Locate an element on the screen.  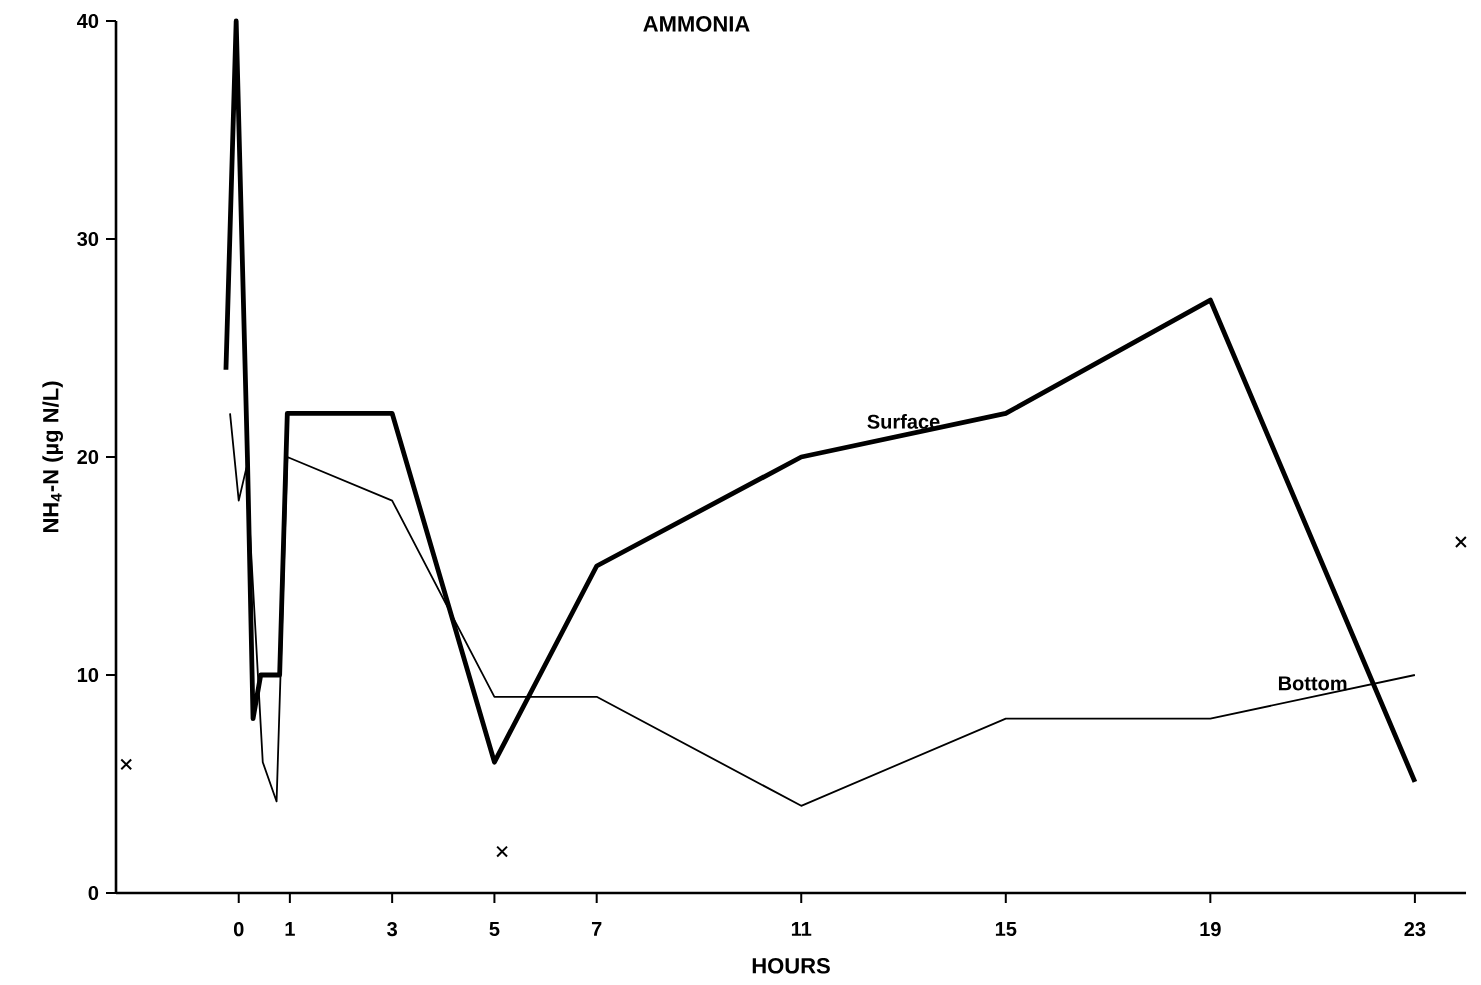
y-tick-label: 0 is located at coordinates (93, 893).